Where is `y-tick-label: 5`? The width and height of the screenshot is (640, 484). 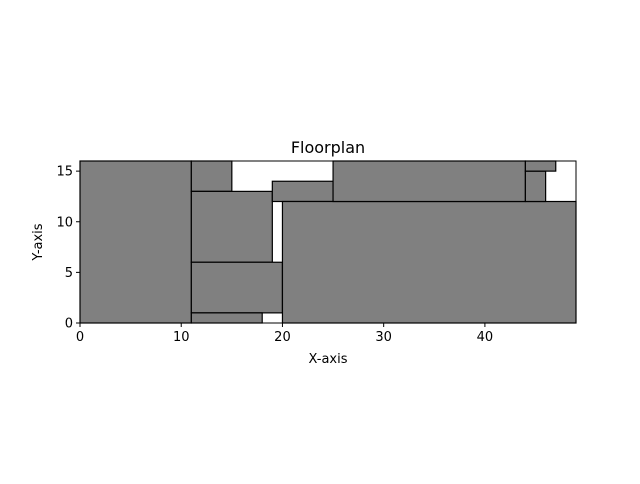
y-tick-label: 5 is located at coordinates (69, 273).